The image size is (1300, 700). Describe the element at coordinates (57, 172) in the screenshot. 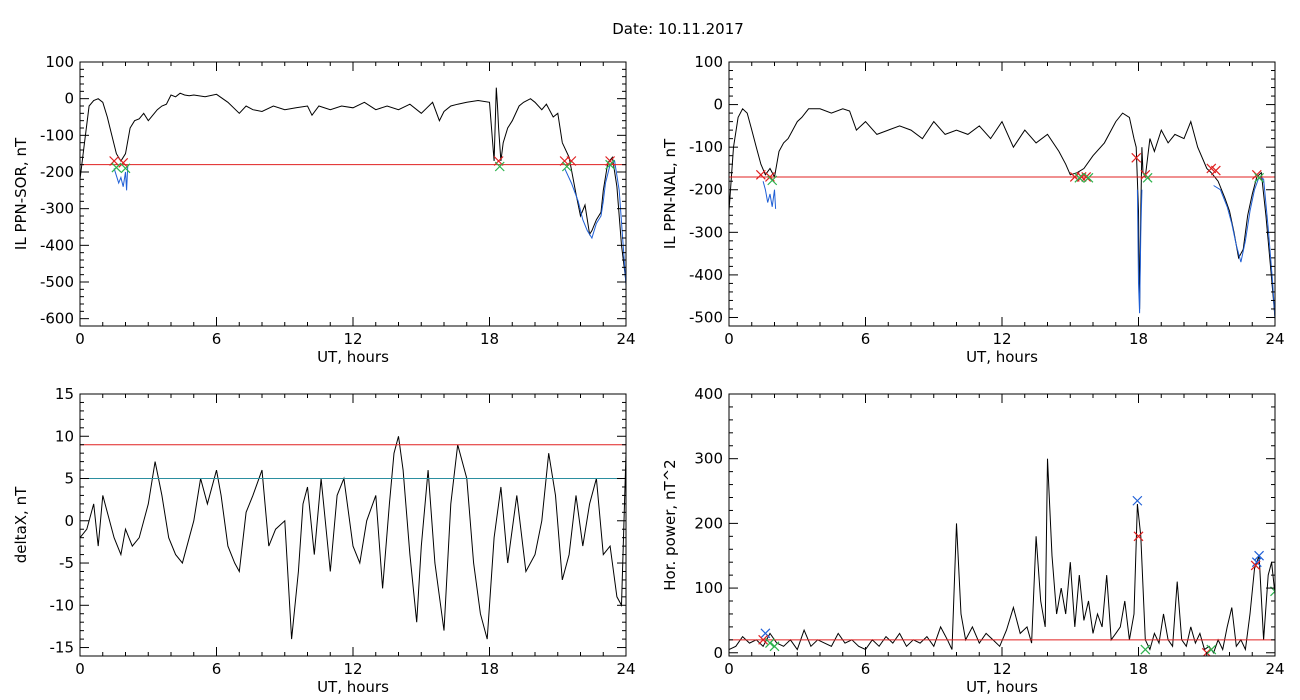

I see `y-tick-label: -200` at that location.